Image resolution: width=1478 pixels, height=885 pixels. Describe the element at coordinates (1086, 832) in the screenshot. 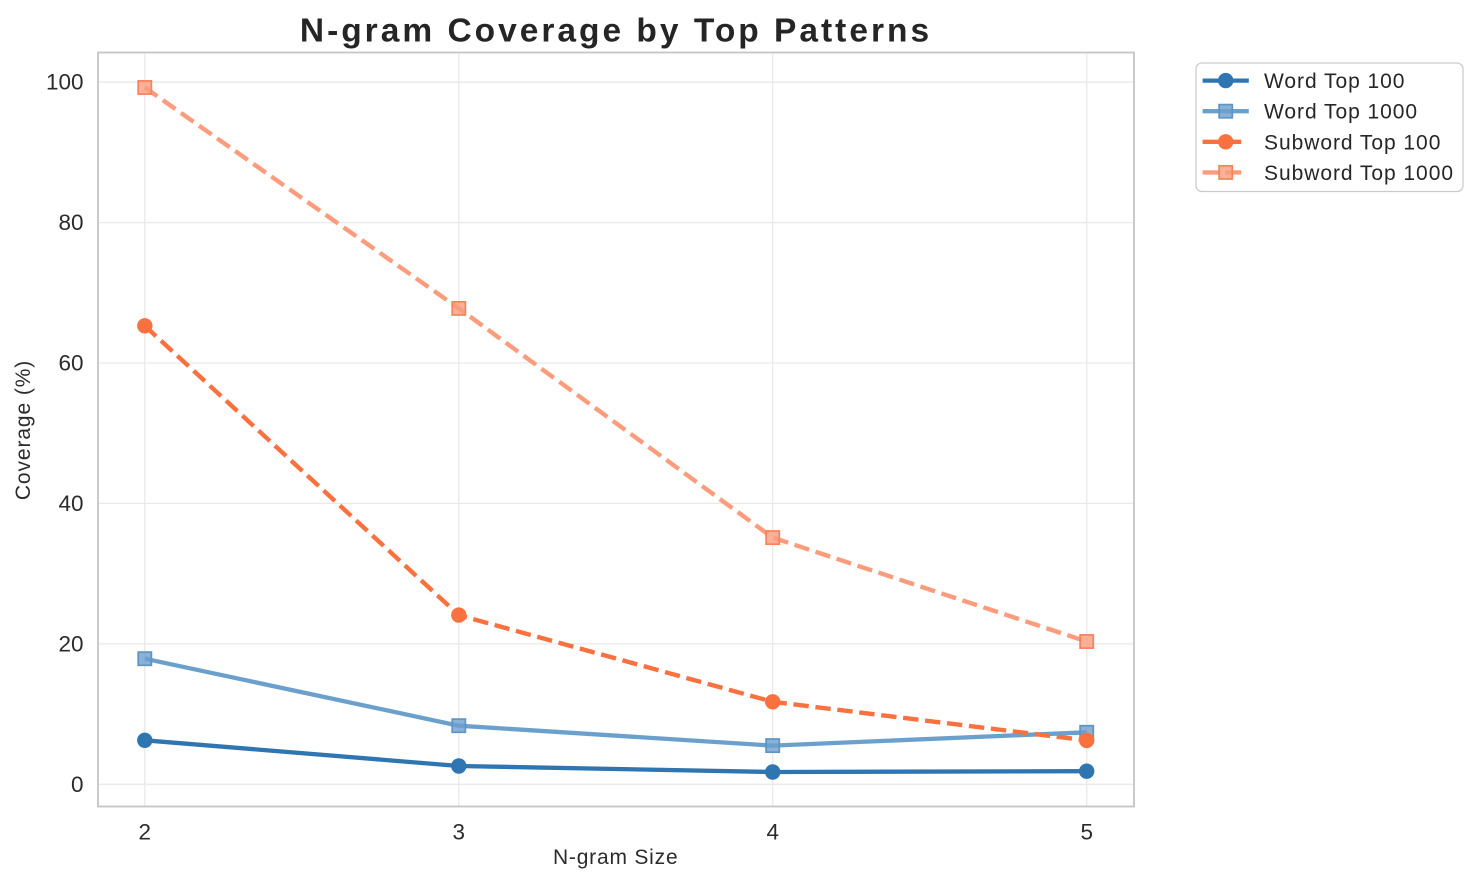

I see `svg-text: 5` at that location.